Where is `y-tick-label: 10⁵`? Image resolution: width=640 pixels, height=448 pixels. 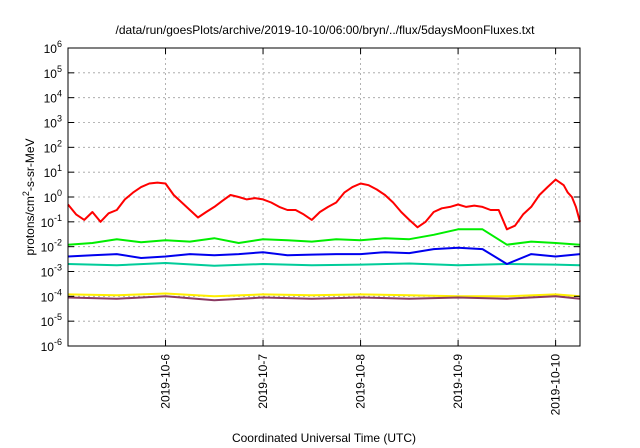
y-tick-label: 10⁵ is located at coordinates (53, 72).